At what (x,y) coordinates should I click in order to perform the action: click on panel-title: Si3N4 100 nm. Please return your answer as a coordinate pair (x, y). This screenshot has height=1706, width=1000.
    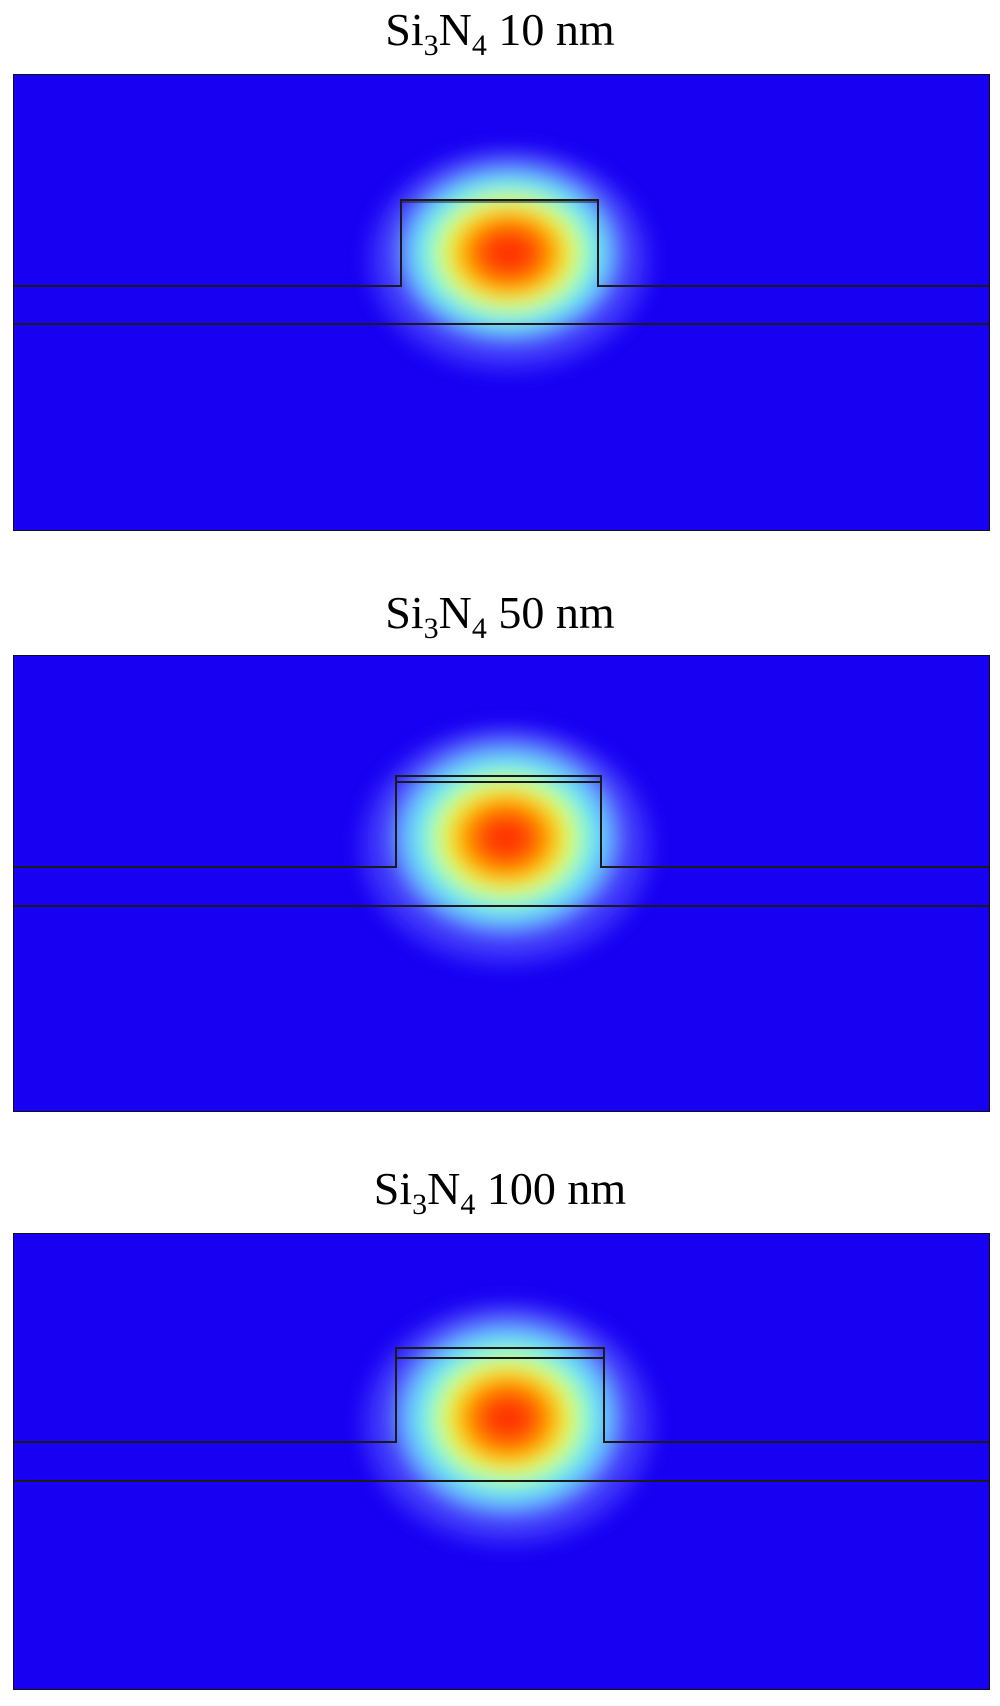
    Looking at the image, I should click on (500, 1191).